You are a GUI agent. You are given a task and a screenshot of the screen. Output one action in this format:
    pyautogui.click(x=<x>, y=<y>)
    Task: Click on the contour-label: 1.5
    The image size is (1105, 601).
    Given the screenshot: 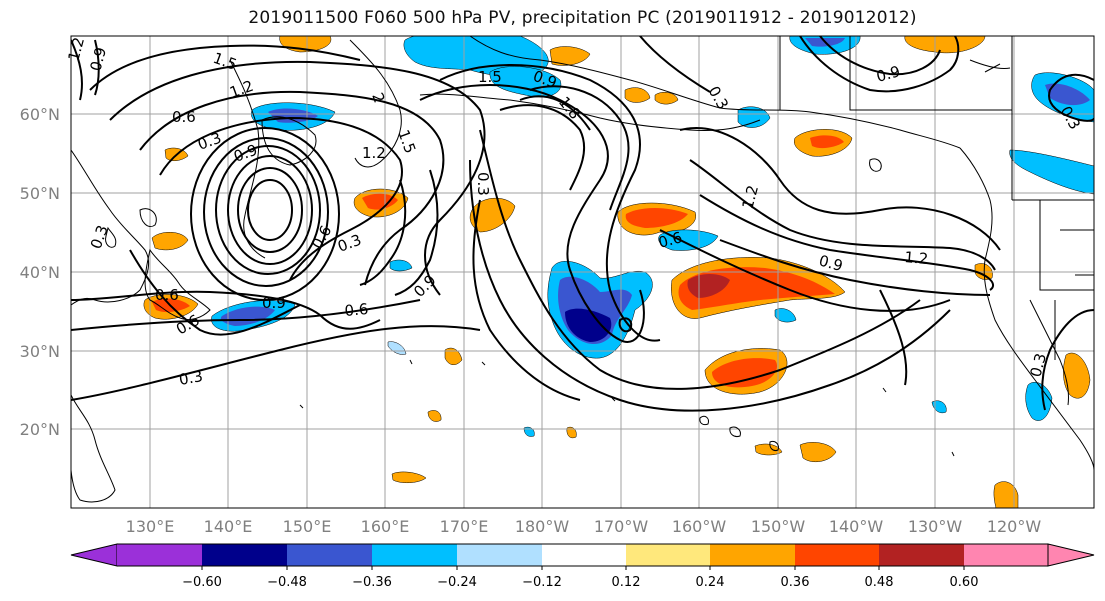 What is the action you would take?
    pyautogui.click(x=490, y=77)
    